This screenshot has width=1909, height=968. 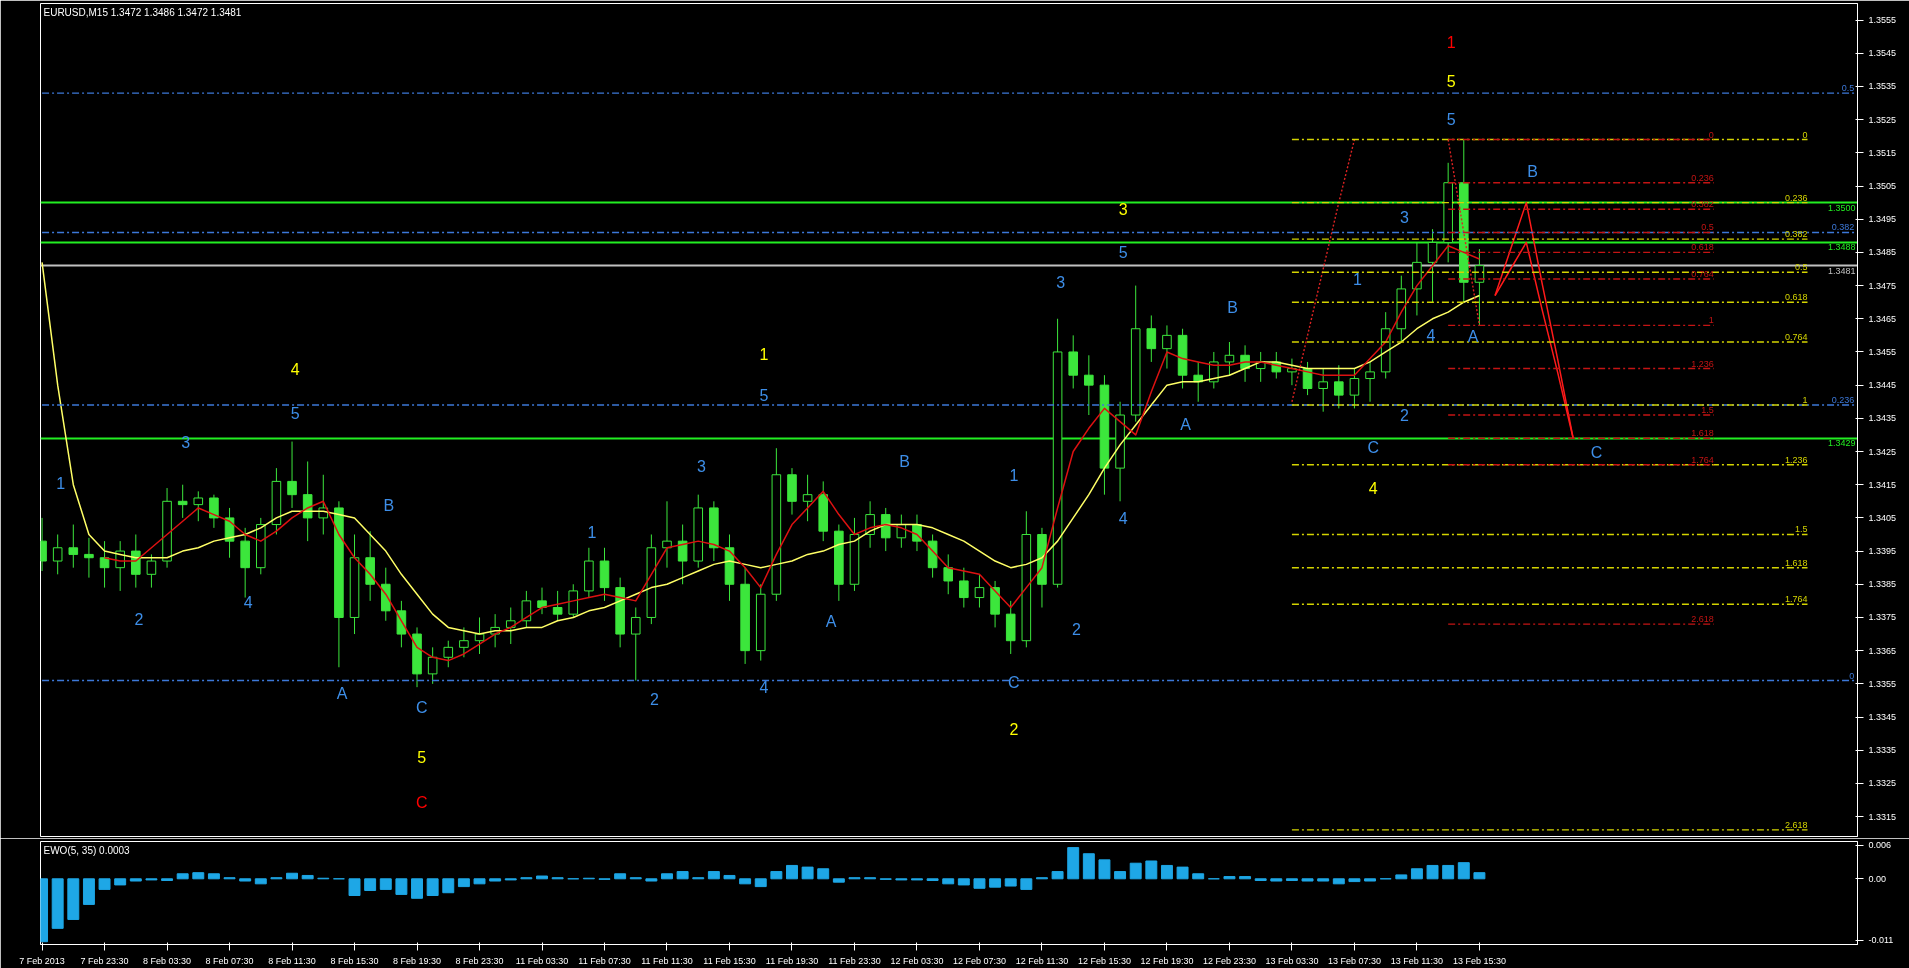 I want to click on y-tick-label: 1.3435, so click(x=1882, y=418).